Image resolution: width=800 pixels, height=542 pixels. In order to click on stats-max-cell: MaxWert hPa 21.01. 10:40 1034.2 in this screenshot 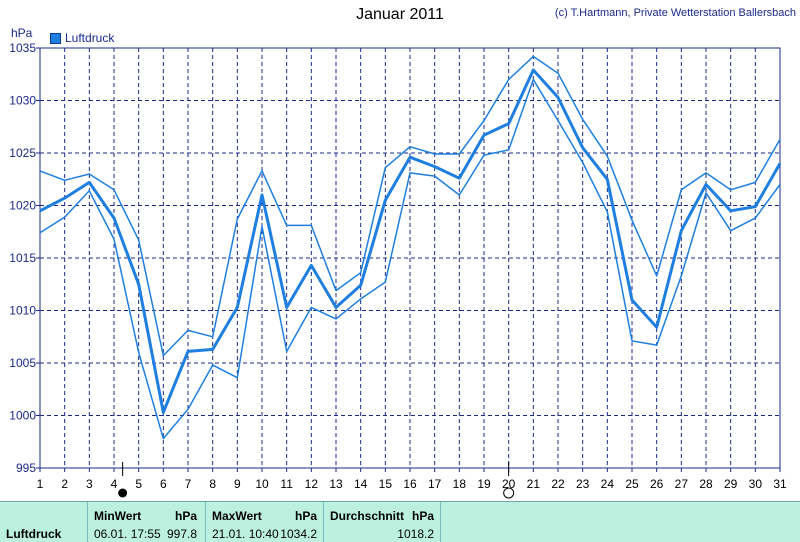, I will do `click(265, 522)`.